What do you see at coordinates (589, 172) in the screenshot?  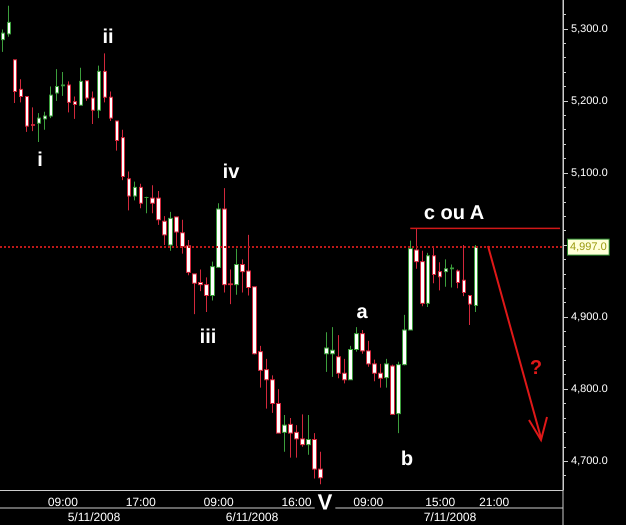 I see `y-tick-label: 5,100.0` at bounding box center [589, 172].